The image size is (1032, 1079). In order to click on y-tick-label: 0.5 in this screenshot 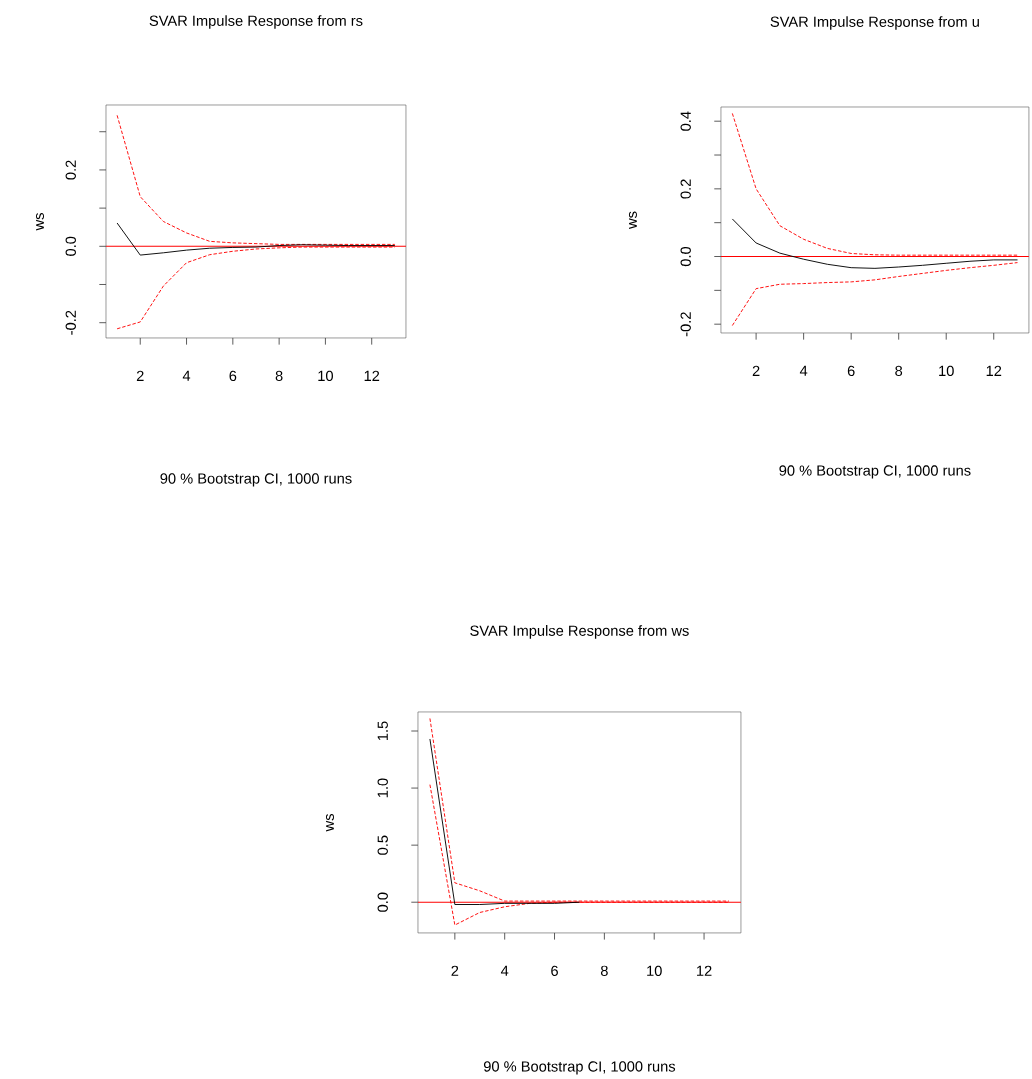, I will do `click(382, 845)`.